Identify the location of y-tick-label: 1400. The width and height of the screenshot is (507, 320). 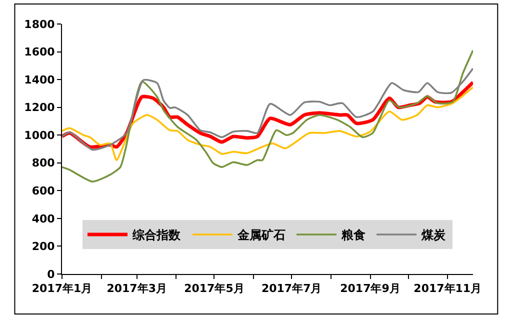
(40, 79).